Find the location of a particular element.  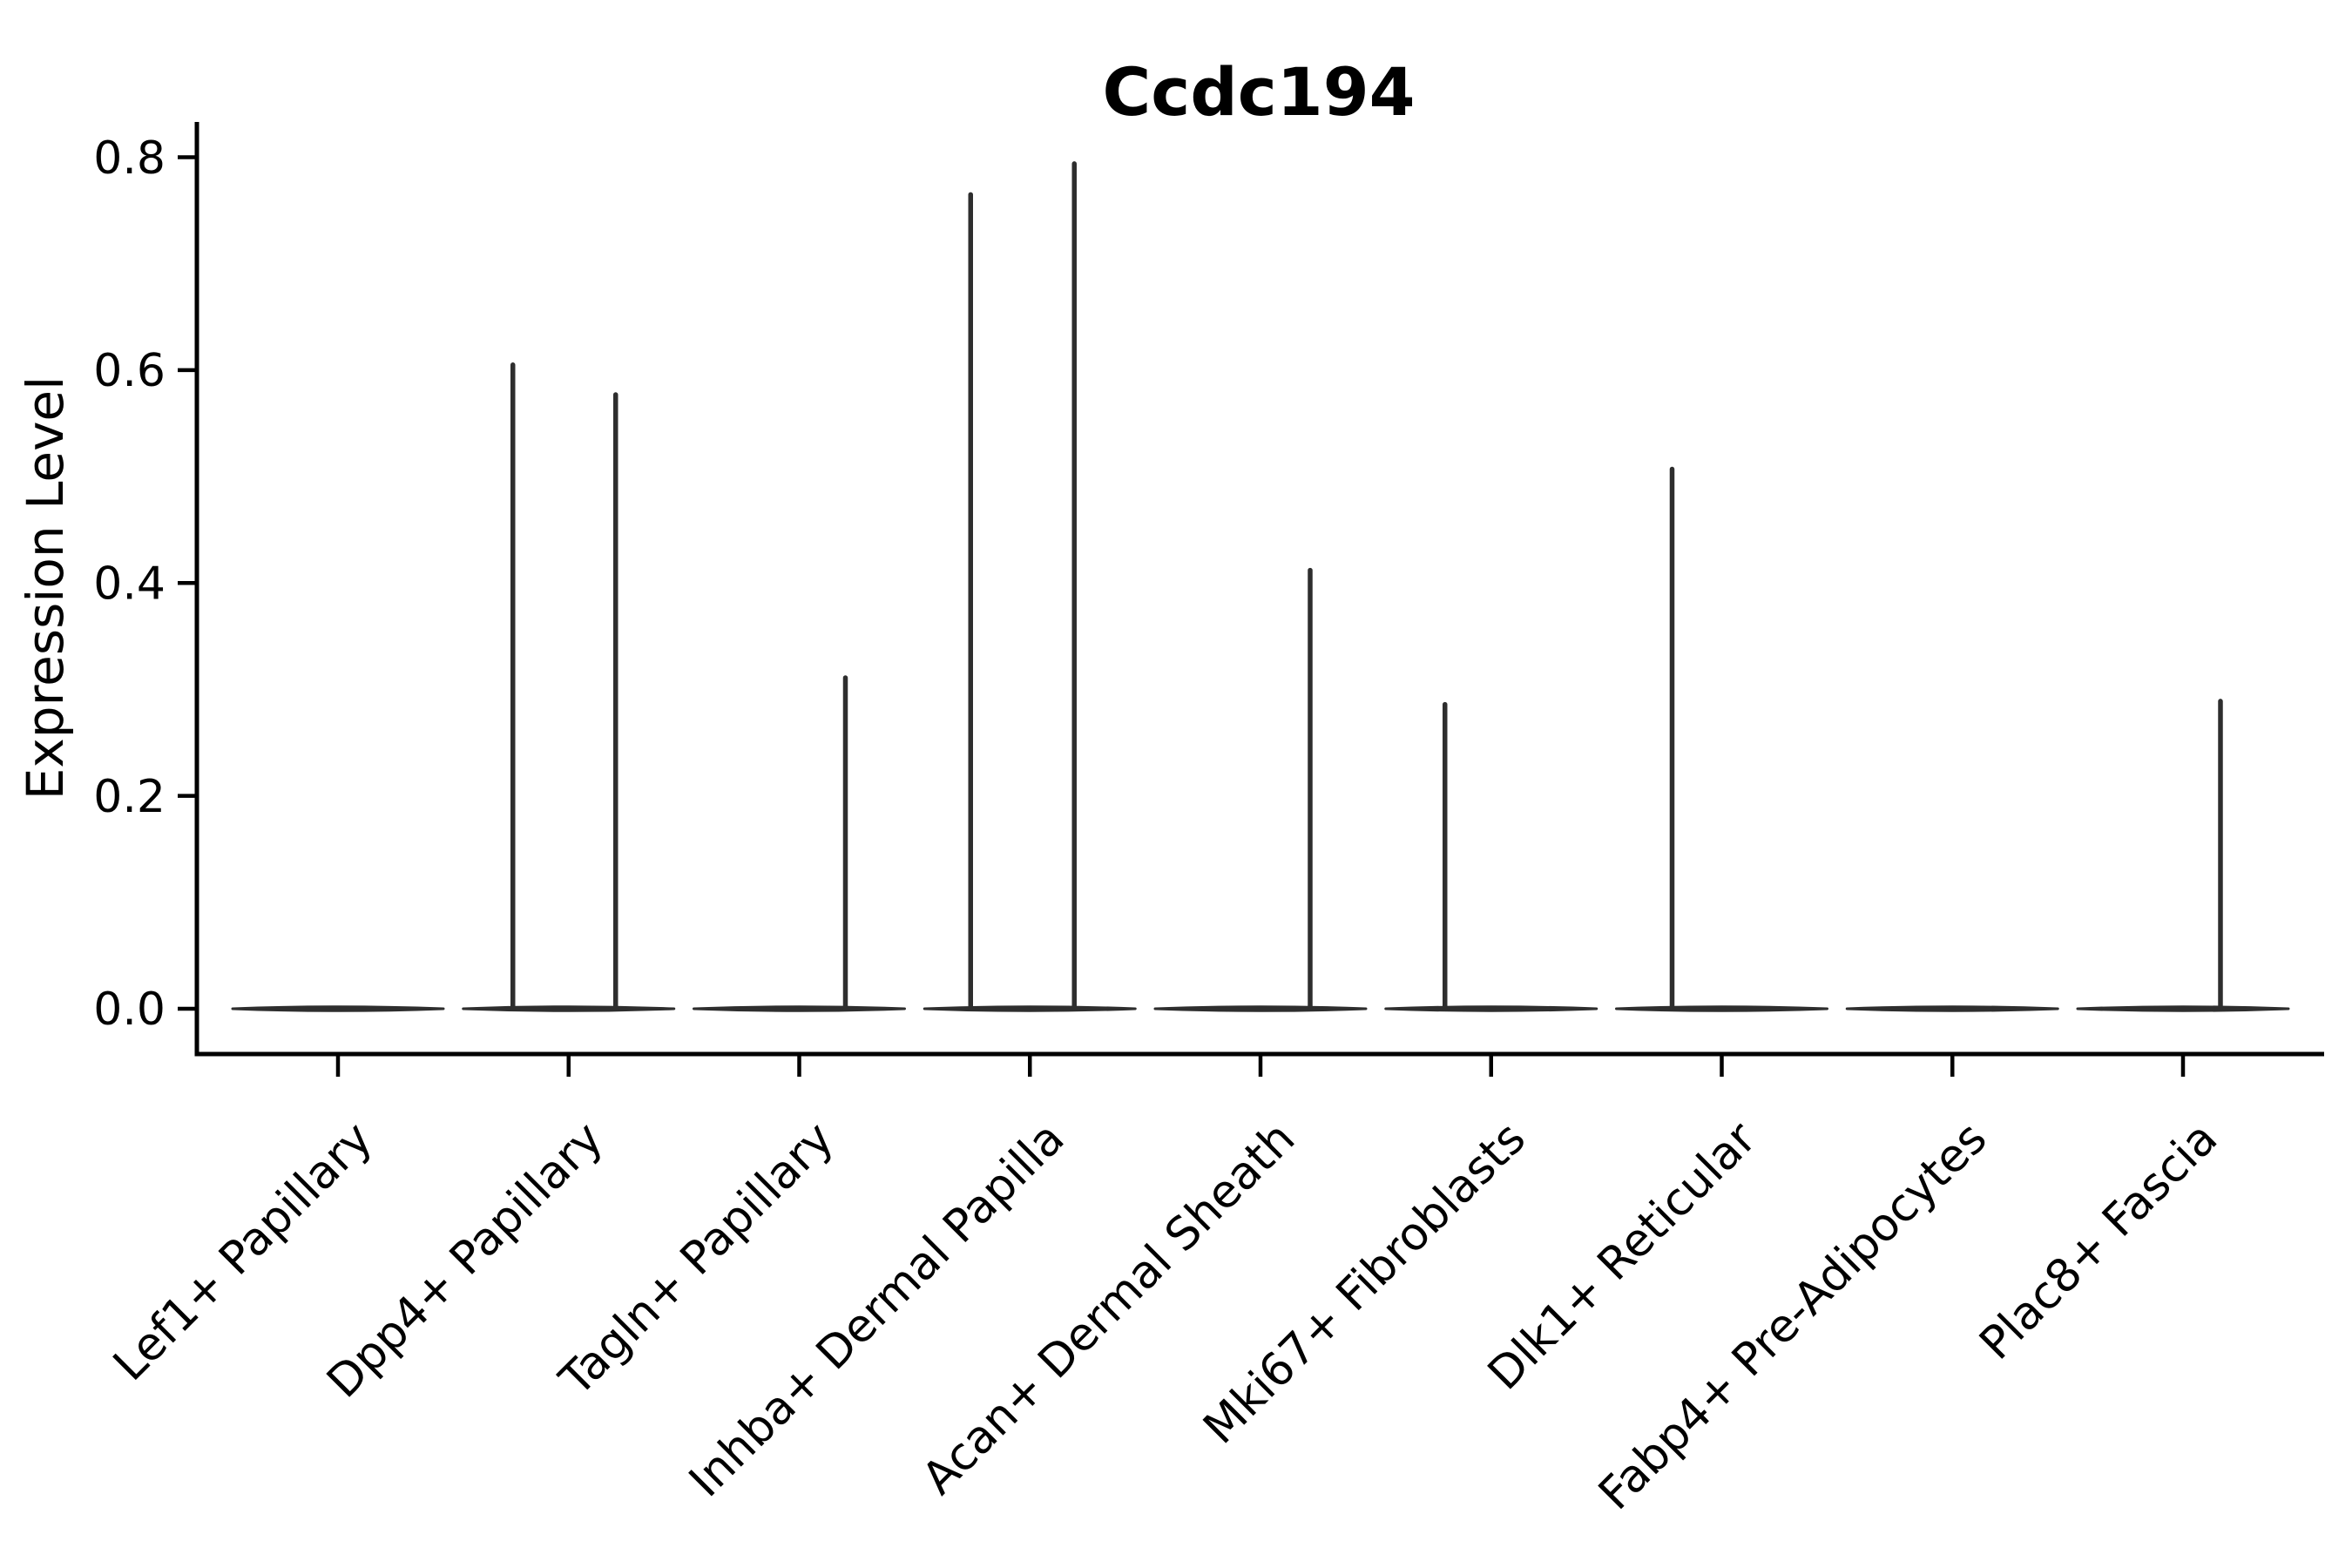

y-tick-label: 0.4 is located at coordinates (129, 584).